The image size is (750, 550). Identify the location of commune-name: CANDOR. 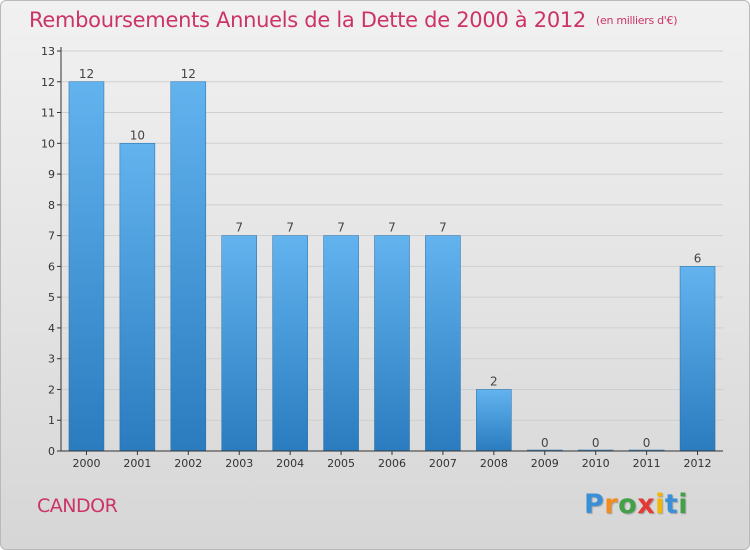
(77, 506).